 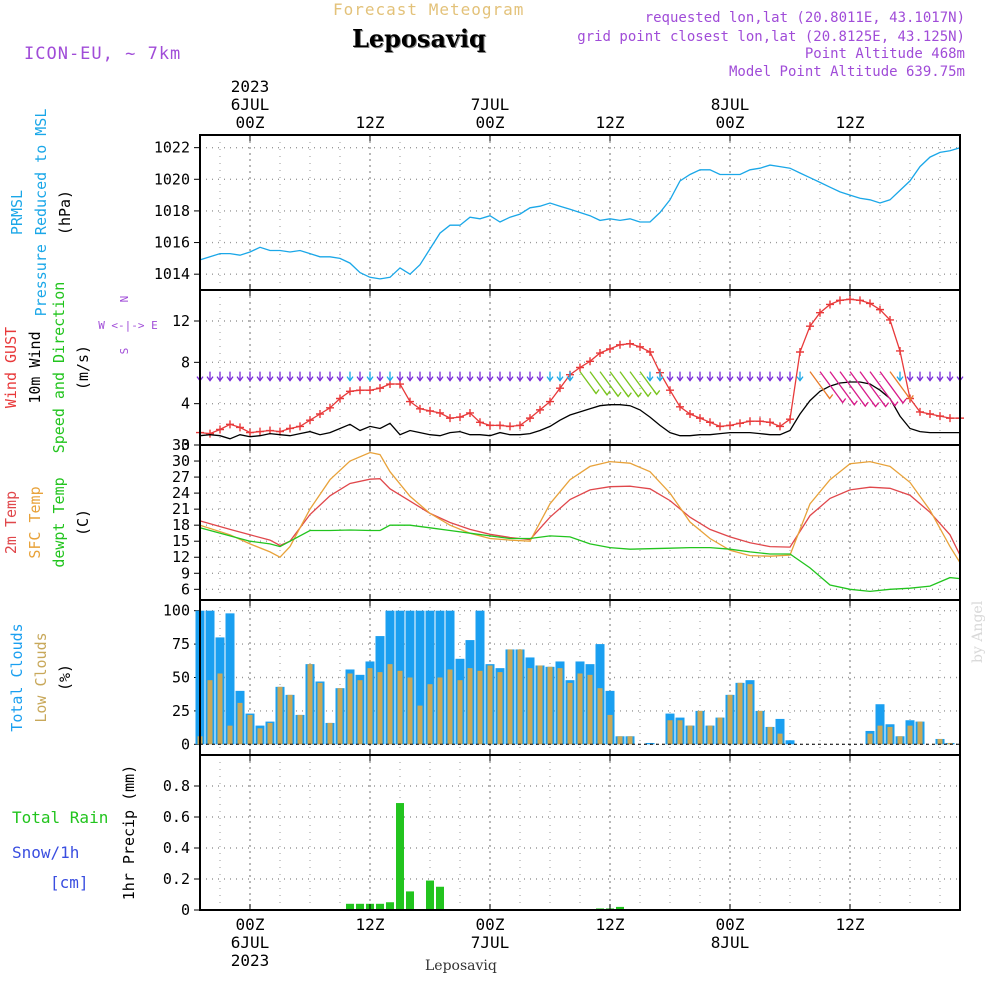 I want to click on series-line-prmsl, so click(x=580, y=213).